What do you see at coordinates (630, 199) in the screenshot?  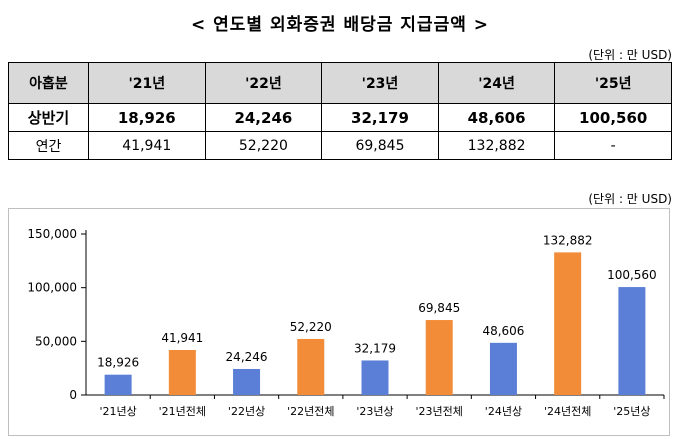 I see `chart-unit-label: (단위 : 만 USD)` at bounding box center [630, 199].